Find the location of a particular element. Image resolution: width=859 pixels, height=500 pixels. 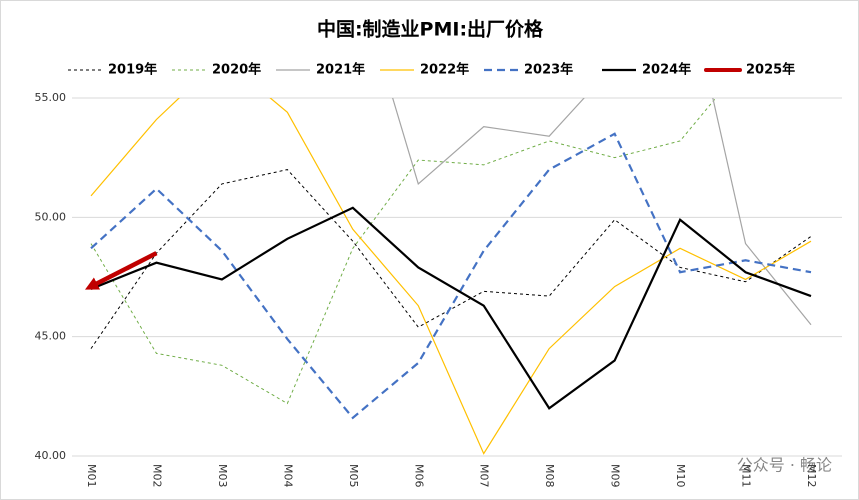

legend-label: 2024年 is located at coordinates (666, 70).